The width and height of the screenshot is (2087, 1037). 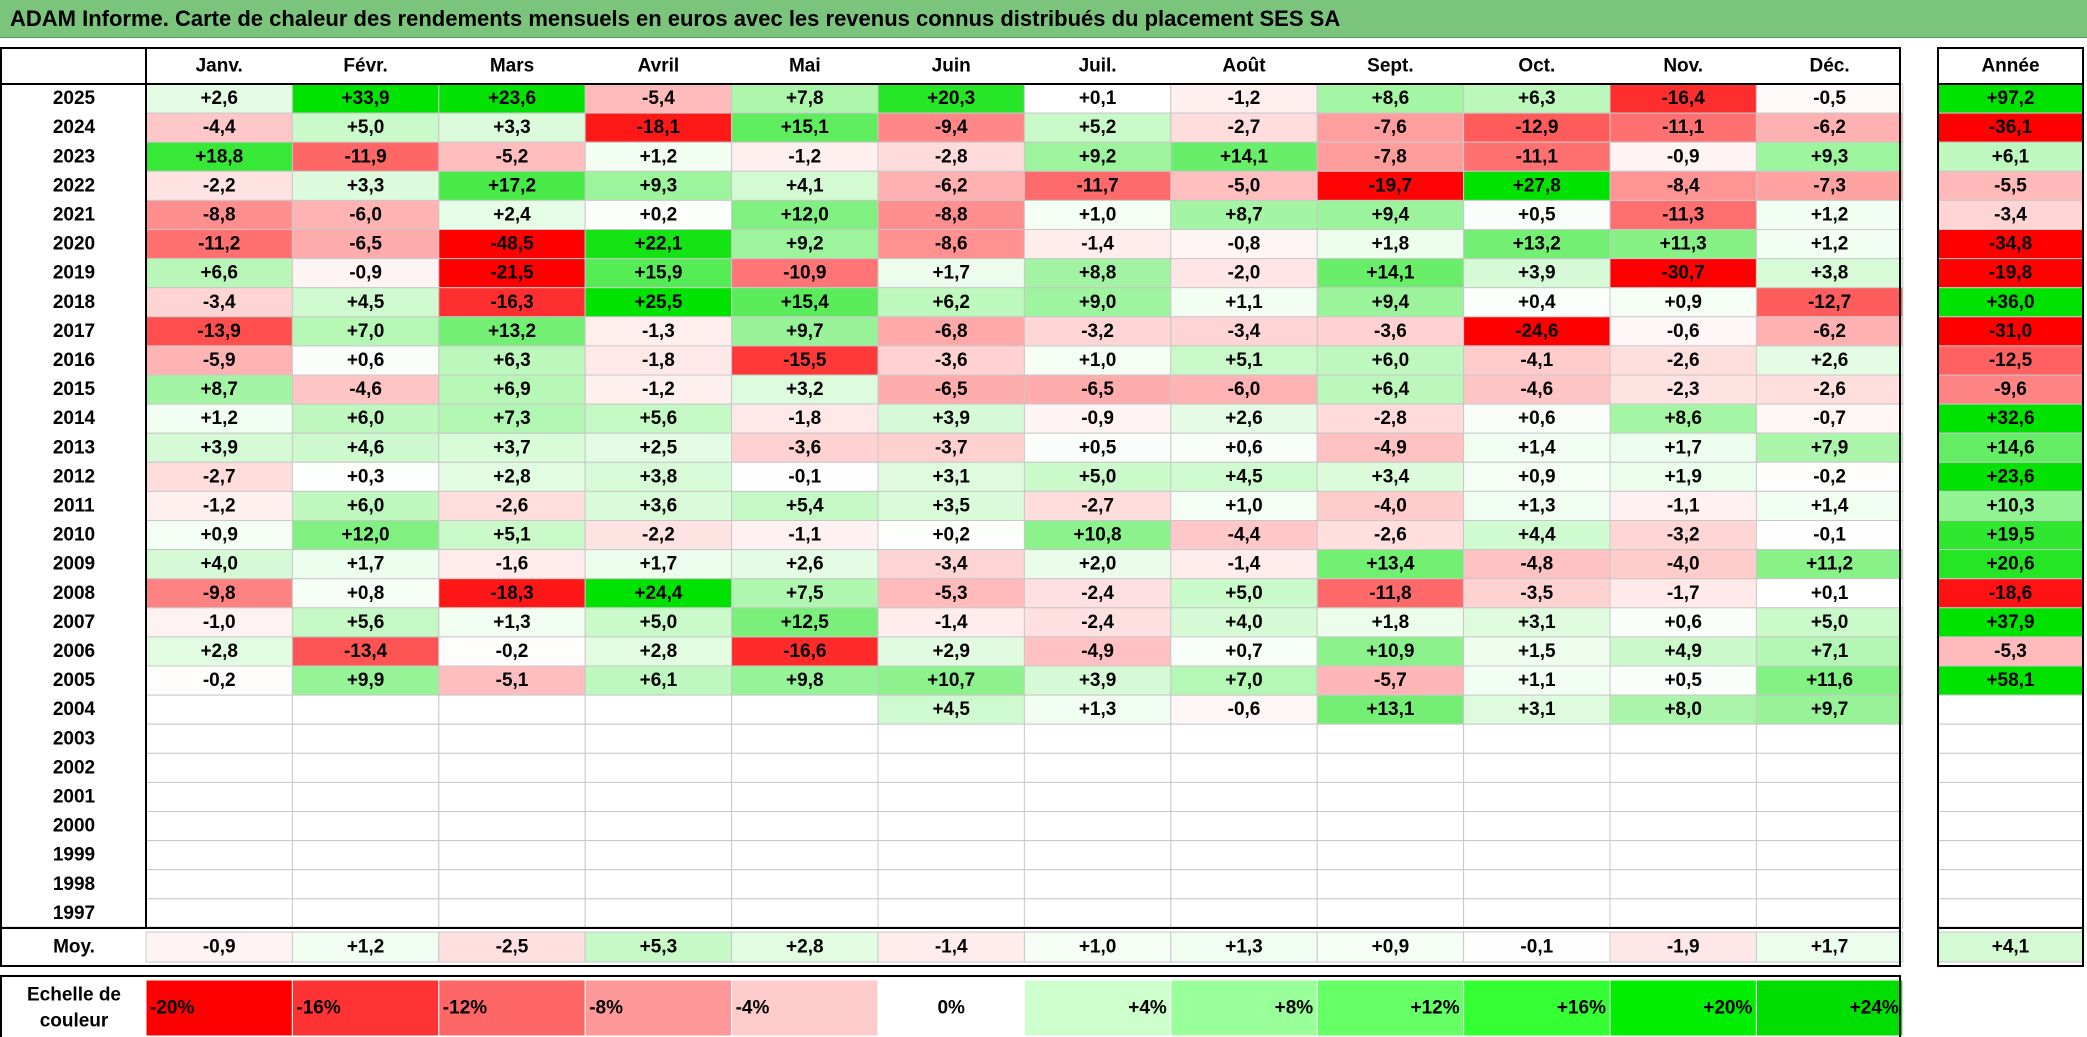 I want to click on year-label: 2001, so click(x=74, y=796).